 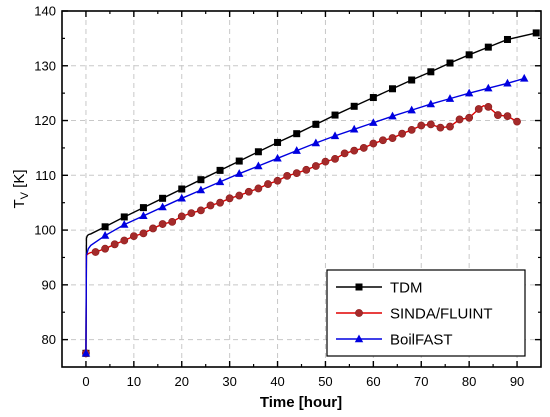 What do you see at coordinates (421, 381) in the screenshot?
I see `x-tick-label: 70` at bounding box center [421, 381].